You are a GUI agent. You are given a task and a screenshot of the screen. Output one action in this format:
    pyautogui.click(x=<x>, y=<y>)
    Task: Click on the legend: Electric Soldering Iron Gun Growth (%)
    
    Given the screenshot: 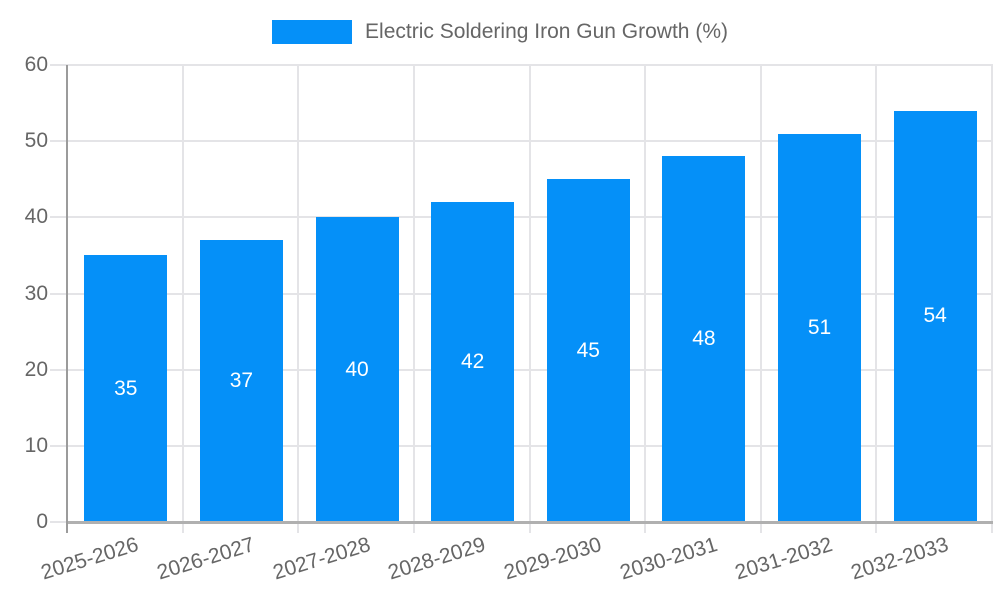 What is the action you would take?
    pyautogui.click(x=500, y=32)
    